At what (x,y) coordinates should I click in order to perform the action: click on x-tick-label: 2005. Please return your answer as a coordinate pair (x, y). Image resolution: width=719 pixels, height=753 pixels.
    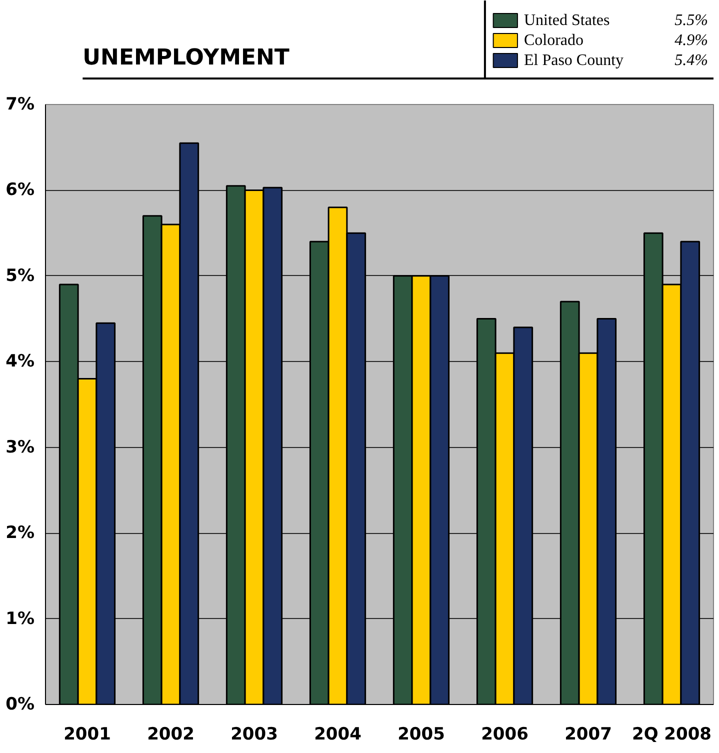
    Looking at the image, I should click on (421, 734).